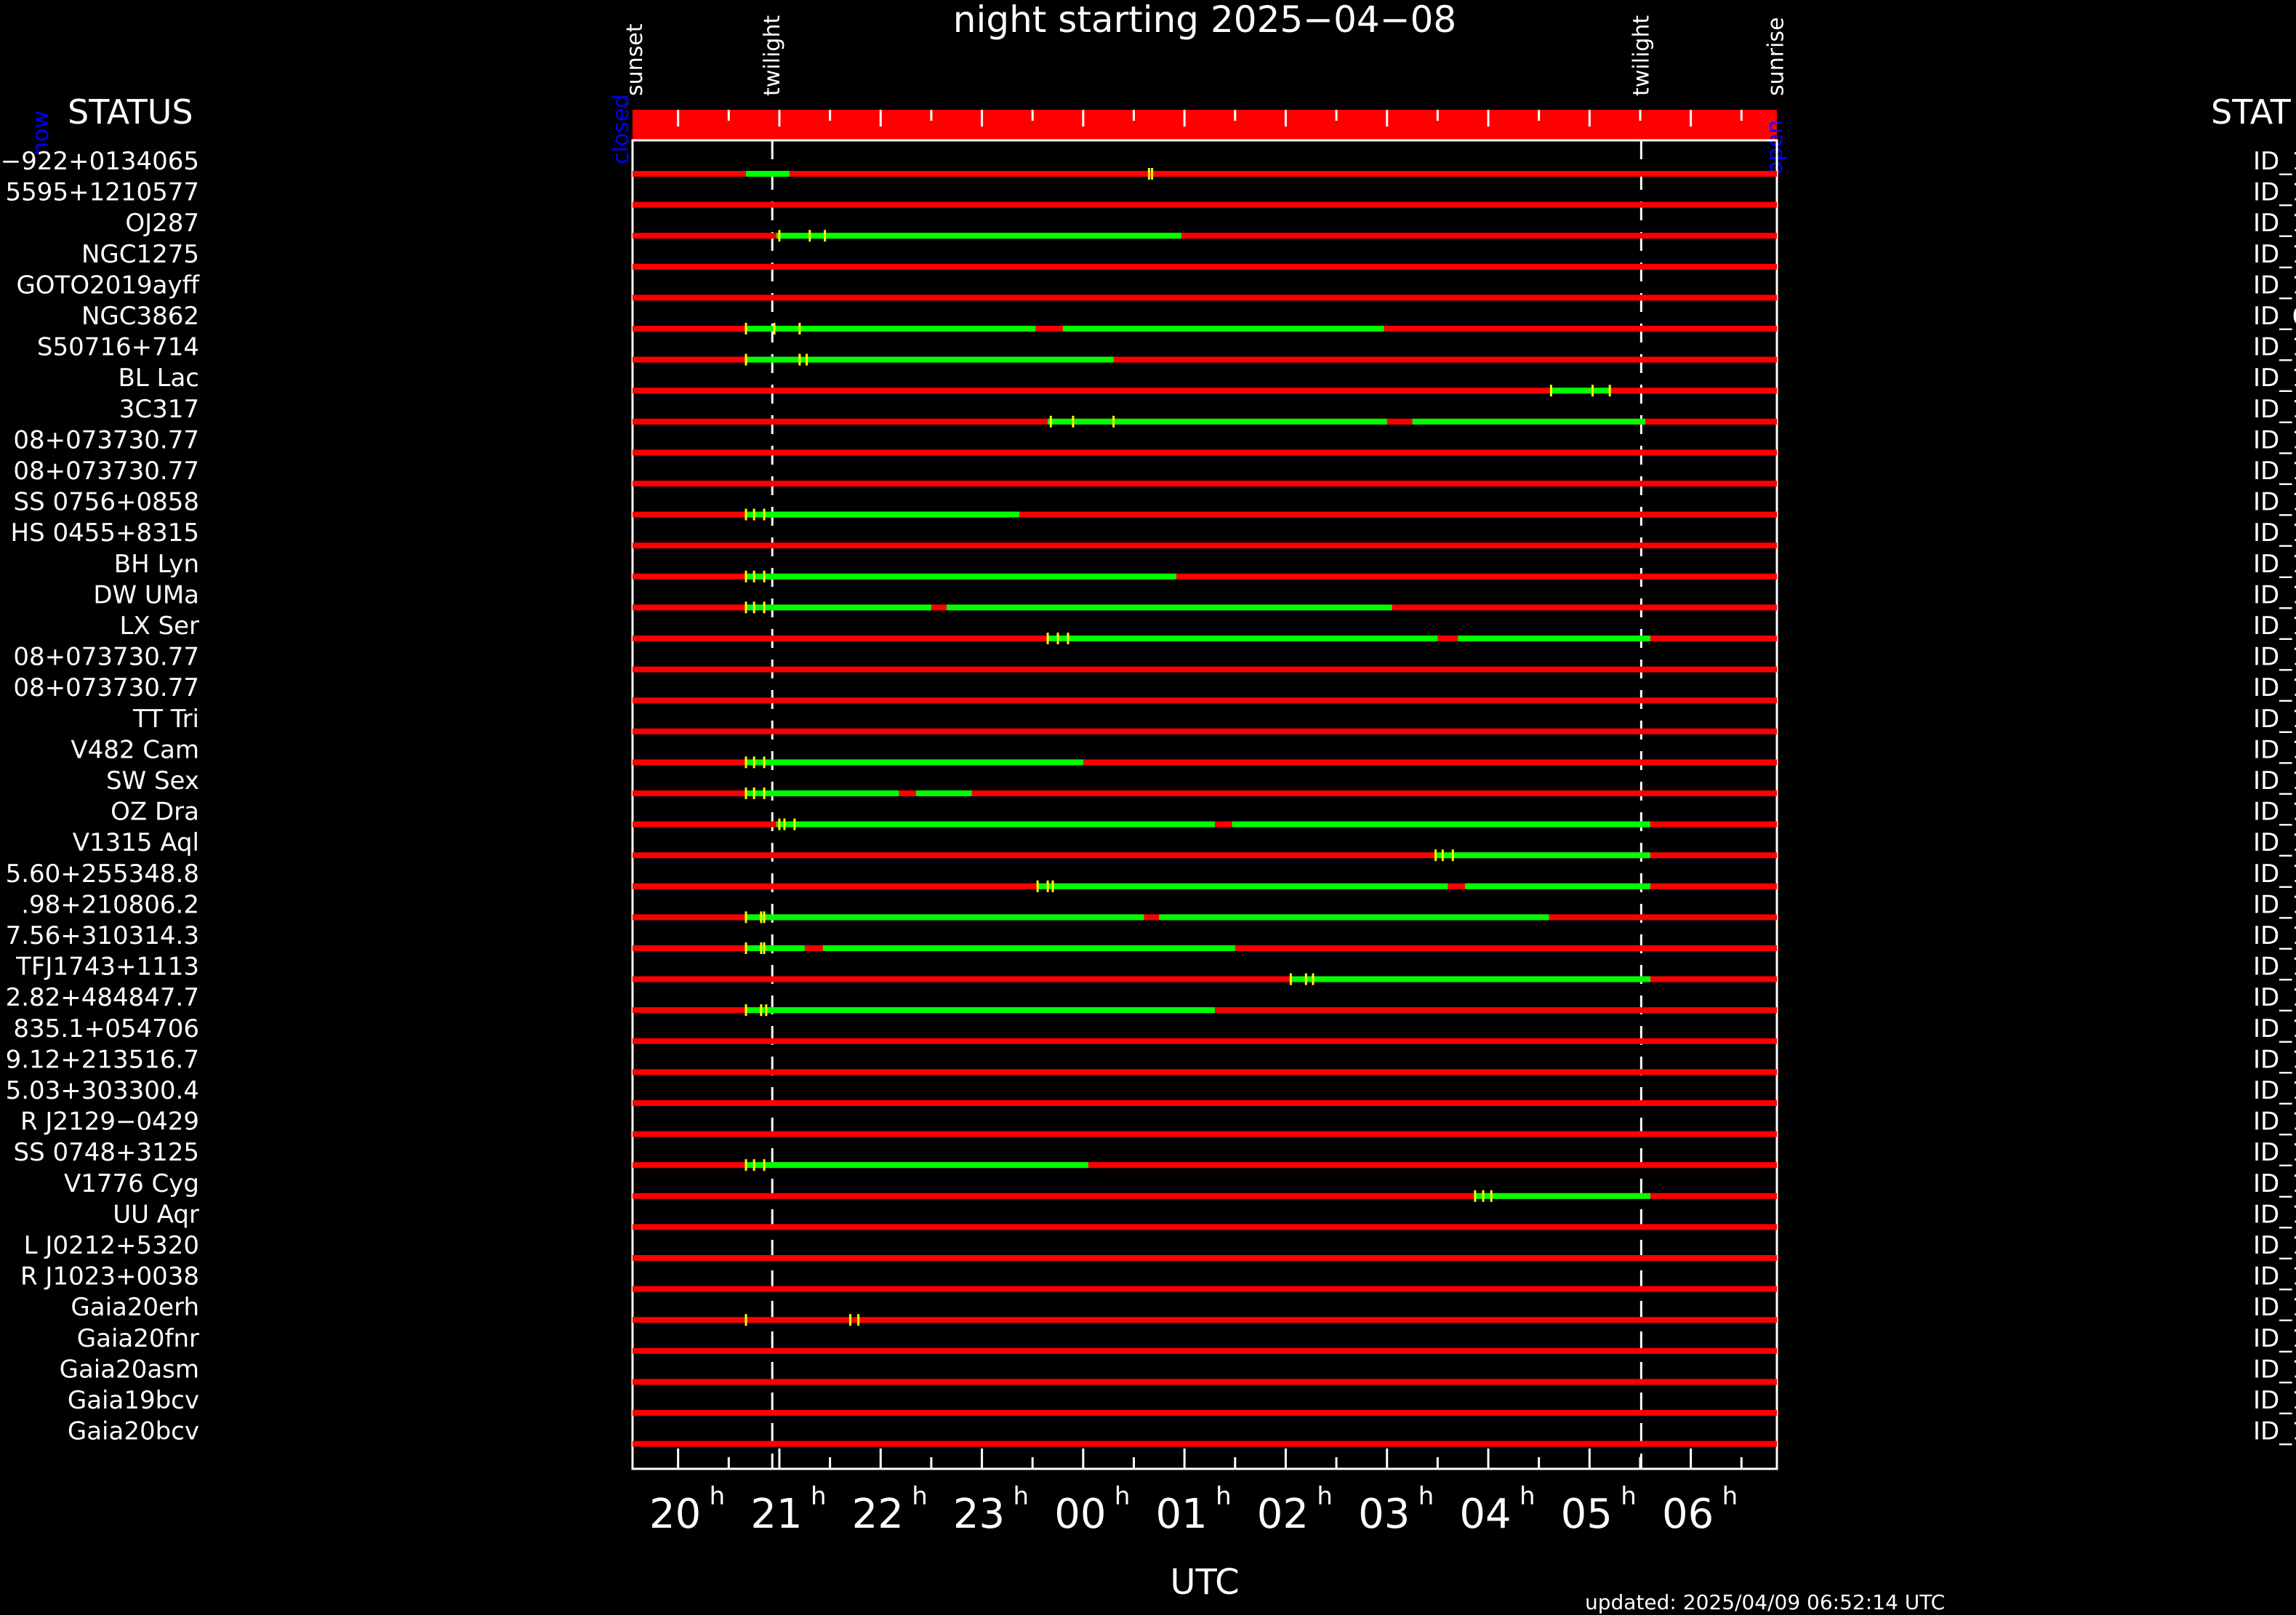 The height and width of the screenshot is (1615, 2296). What do you see at coordinates (111, 1245) in the screenshot?
I see `target-name: L J0212+5320` at bounding box center [111, 1245].